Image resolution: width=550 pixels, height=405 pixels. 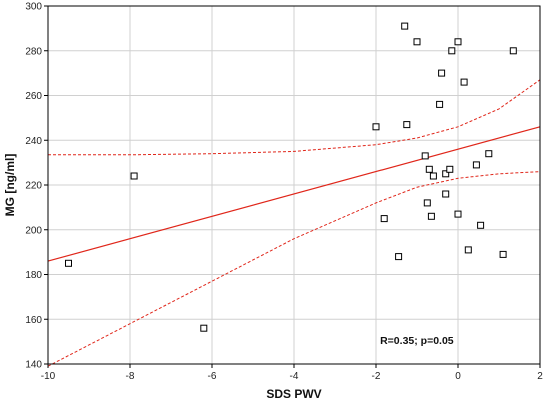 What do you see at coordinates (33, 365) in the screenshot?
I see `y-tick-label: 140` at bounding box center [33, 365].